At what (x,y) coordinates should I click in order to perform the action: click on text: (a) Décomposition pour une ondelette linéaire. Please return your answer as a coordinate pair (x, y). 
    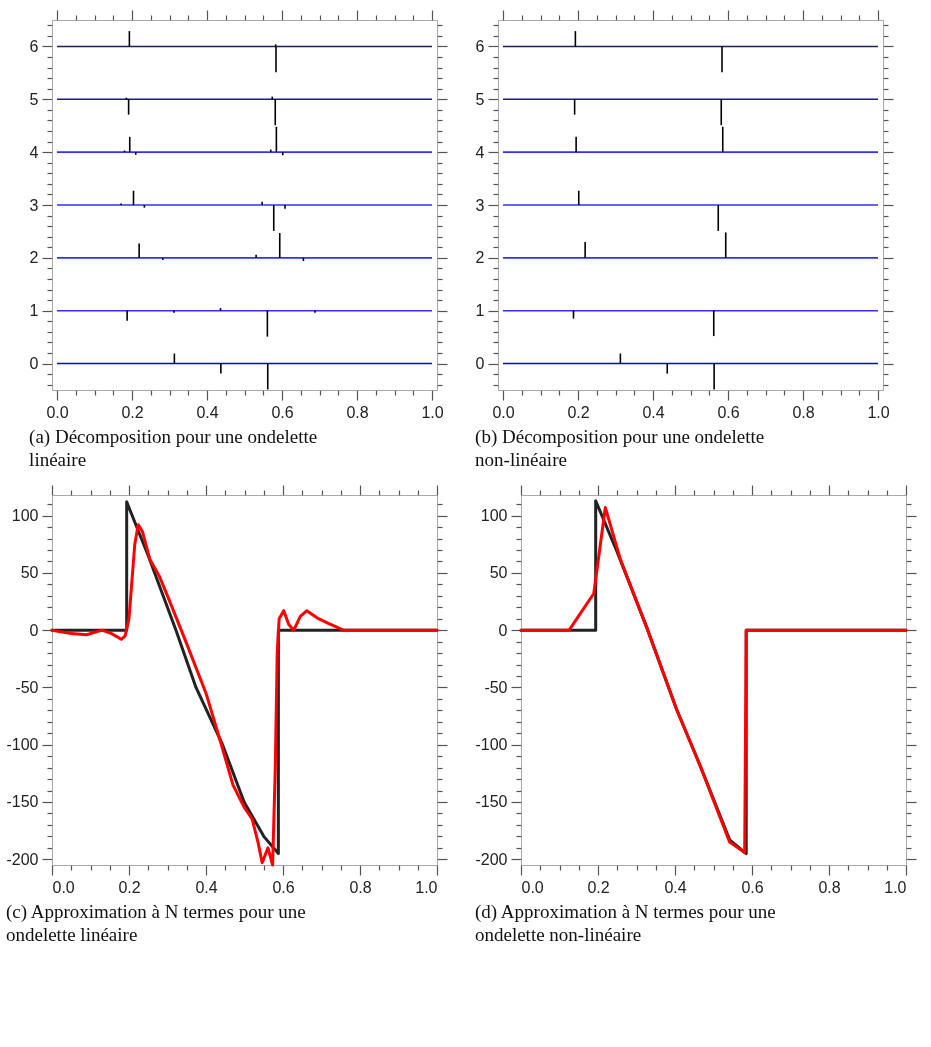
    Looking at the image, I should click on (173, 448).